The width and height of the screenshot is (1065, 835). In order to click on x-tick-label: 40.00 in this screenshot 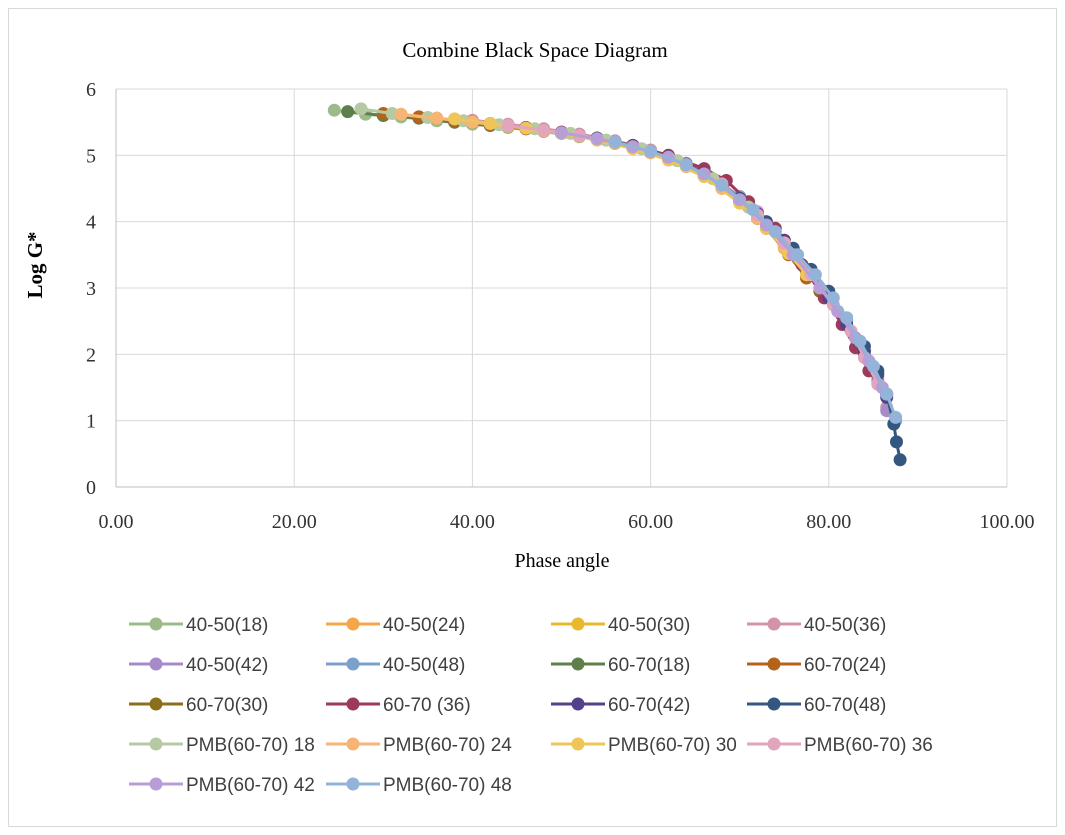, I will do `click(472, 522)`.